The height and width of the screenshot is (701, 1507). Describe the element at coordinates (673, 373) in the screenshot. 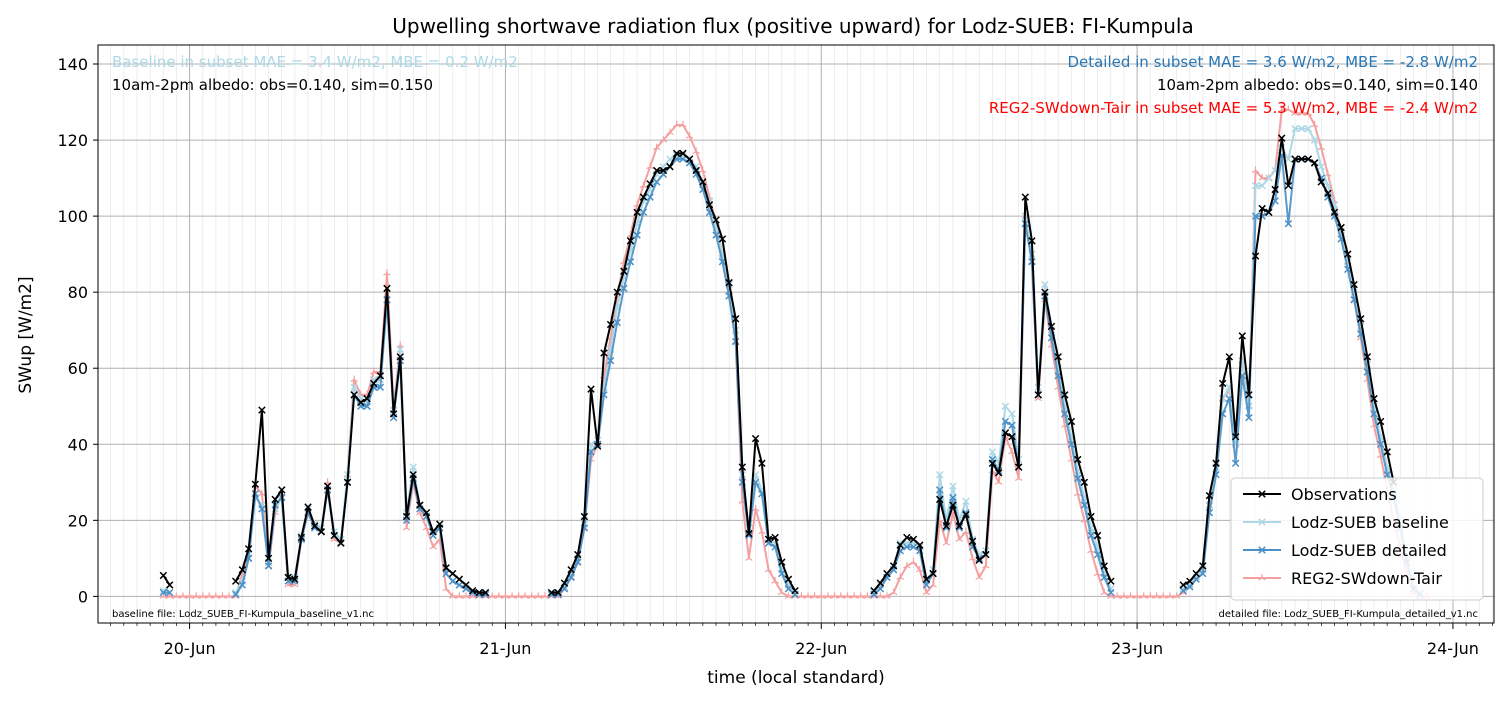

I see `series-line` at that location.